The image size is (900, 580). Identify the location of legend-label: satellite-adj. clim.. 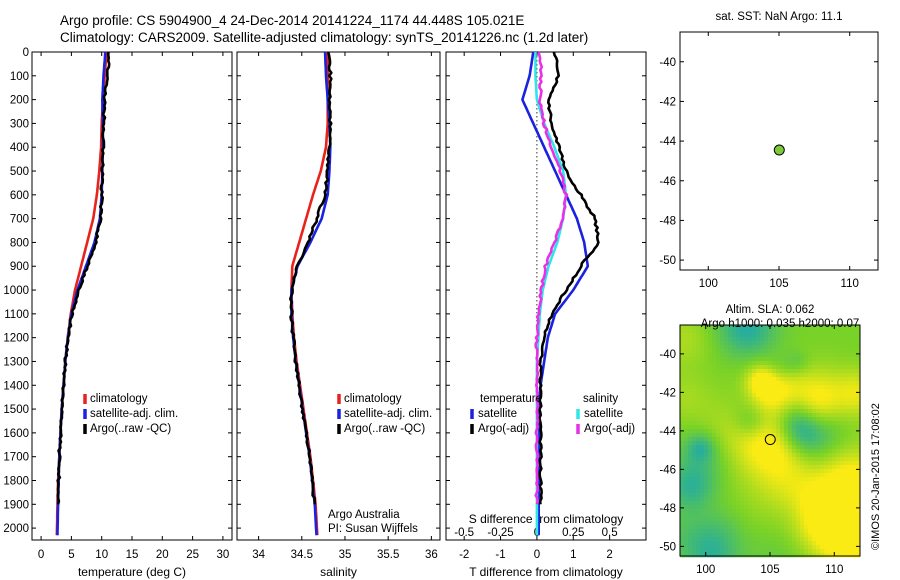
(134, 414).